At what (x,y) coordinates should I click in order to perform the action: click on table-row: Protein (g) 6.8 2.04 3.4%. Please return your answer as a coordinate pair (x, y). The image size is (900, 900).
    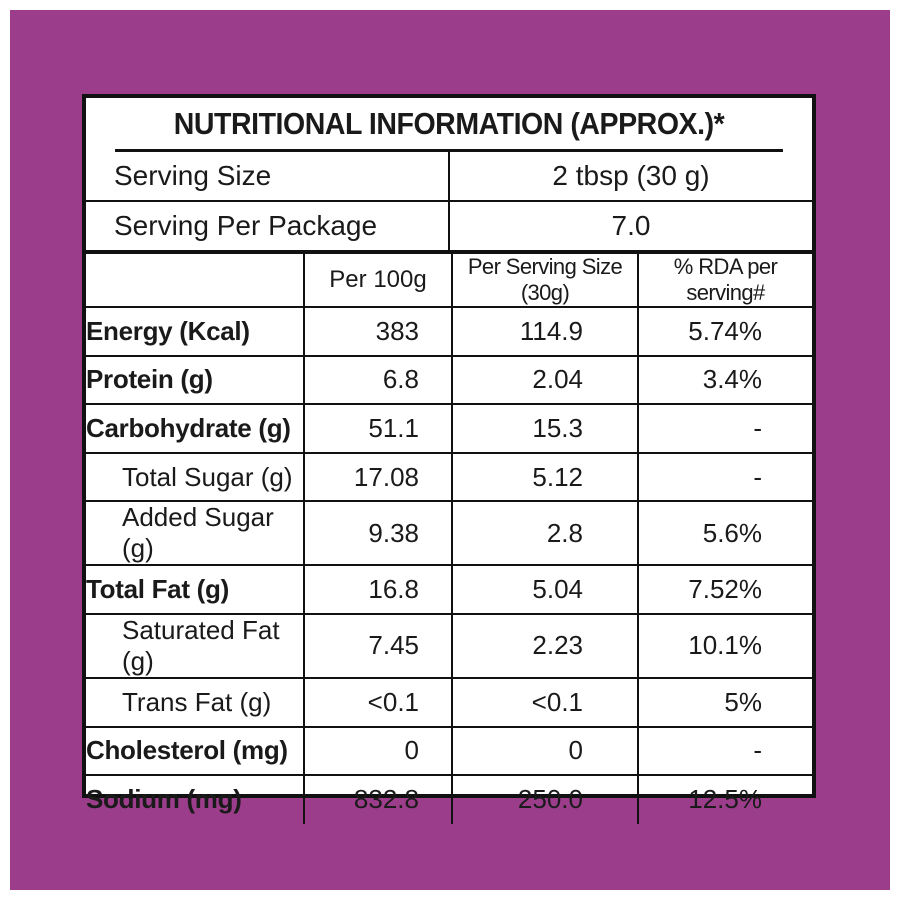
    Looking at the image, I should click on (449, 380).